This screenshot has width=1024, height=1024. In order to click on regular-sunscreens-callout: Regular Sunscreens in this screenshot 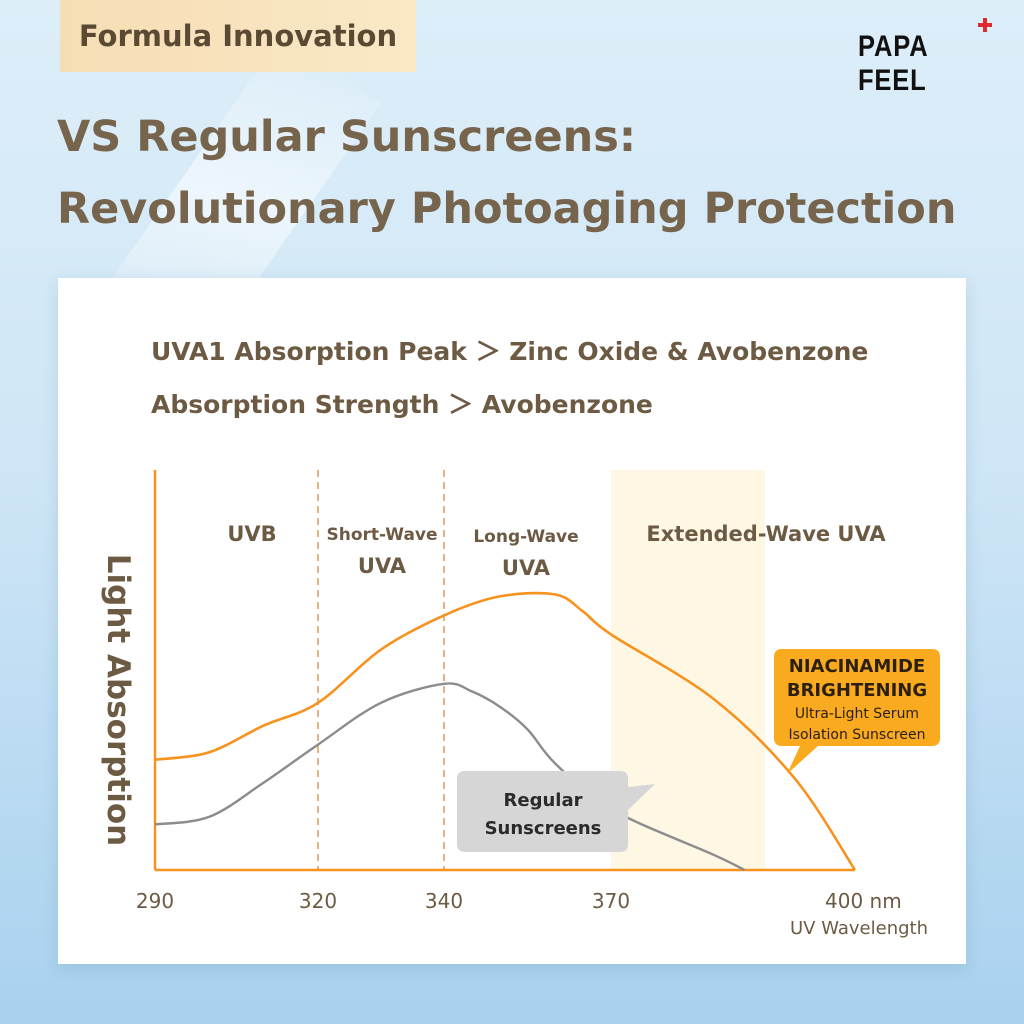, I will do `click(556, 811)`.